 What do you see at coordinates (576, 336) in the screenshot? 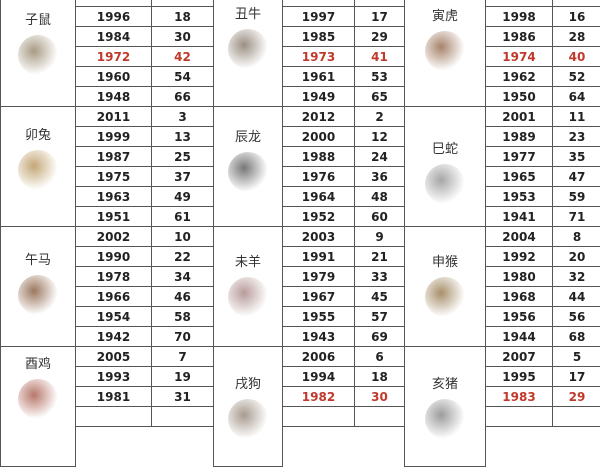
I see `age-cell: 68` at bounding box center [576, 336].